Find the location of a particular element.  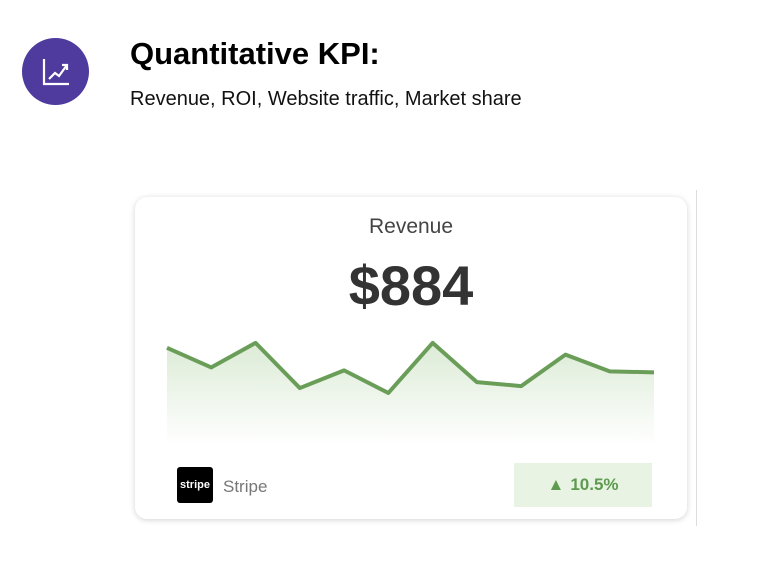

sparkline-chart is located at coordinates (410, 392).